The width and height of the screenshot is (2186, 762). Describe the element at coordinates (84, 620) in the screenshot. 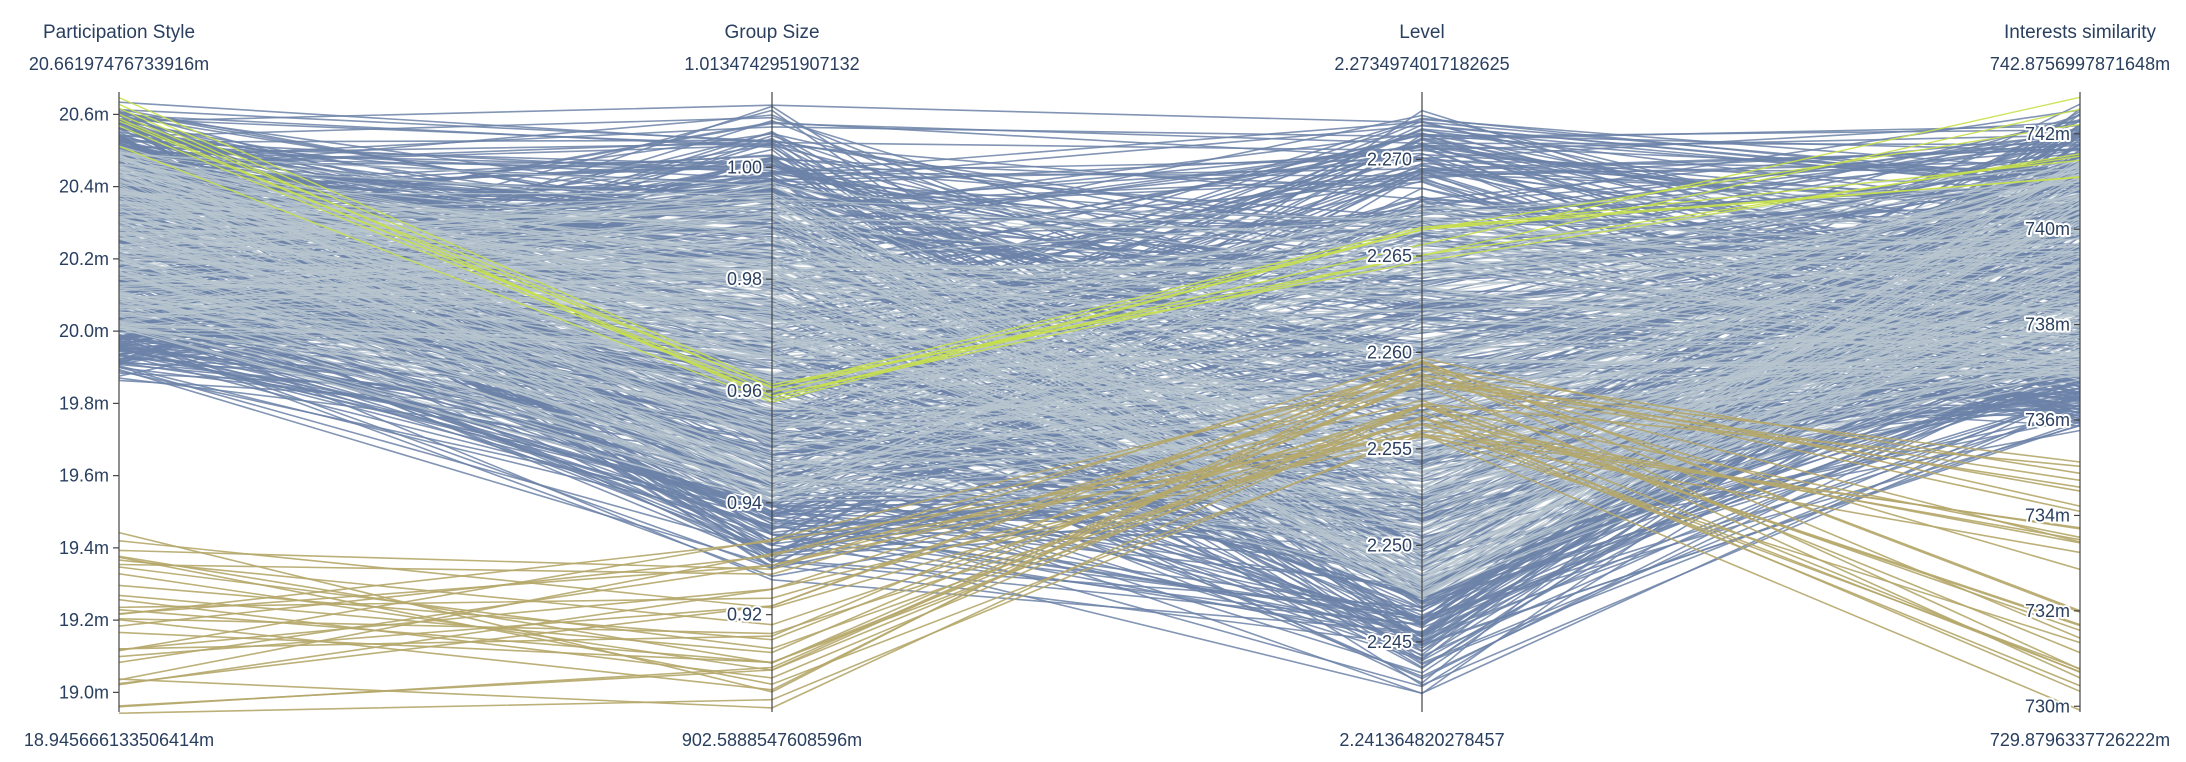

I see `axis-tick-label: 19.2m` at that location.